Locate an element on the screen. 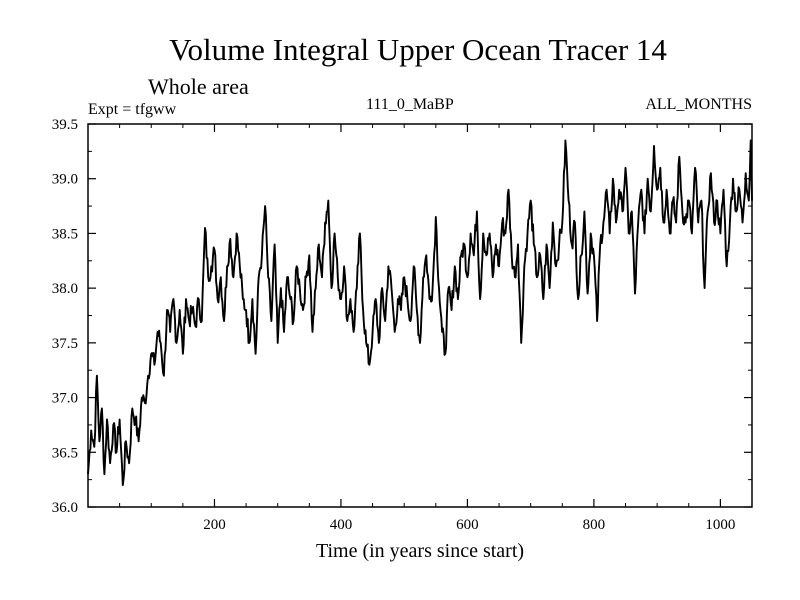 The width and height of the screenshot is (800, 600). y-tick-label: 37.5 is located at coordinates (65, 344).